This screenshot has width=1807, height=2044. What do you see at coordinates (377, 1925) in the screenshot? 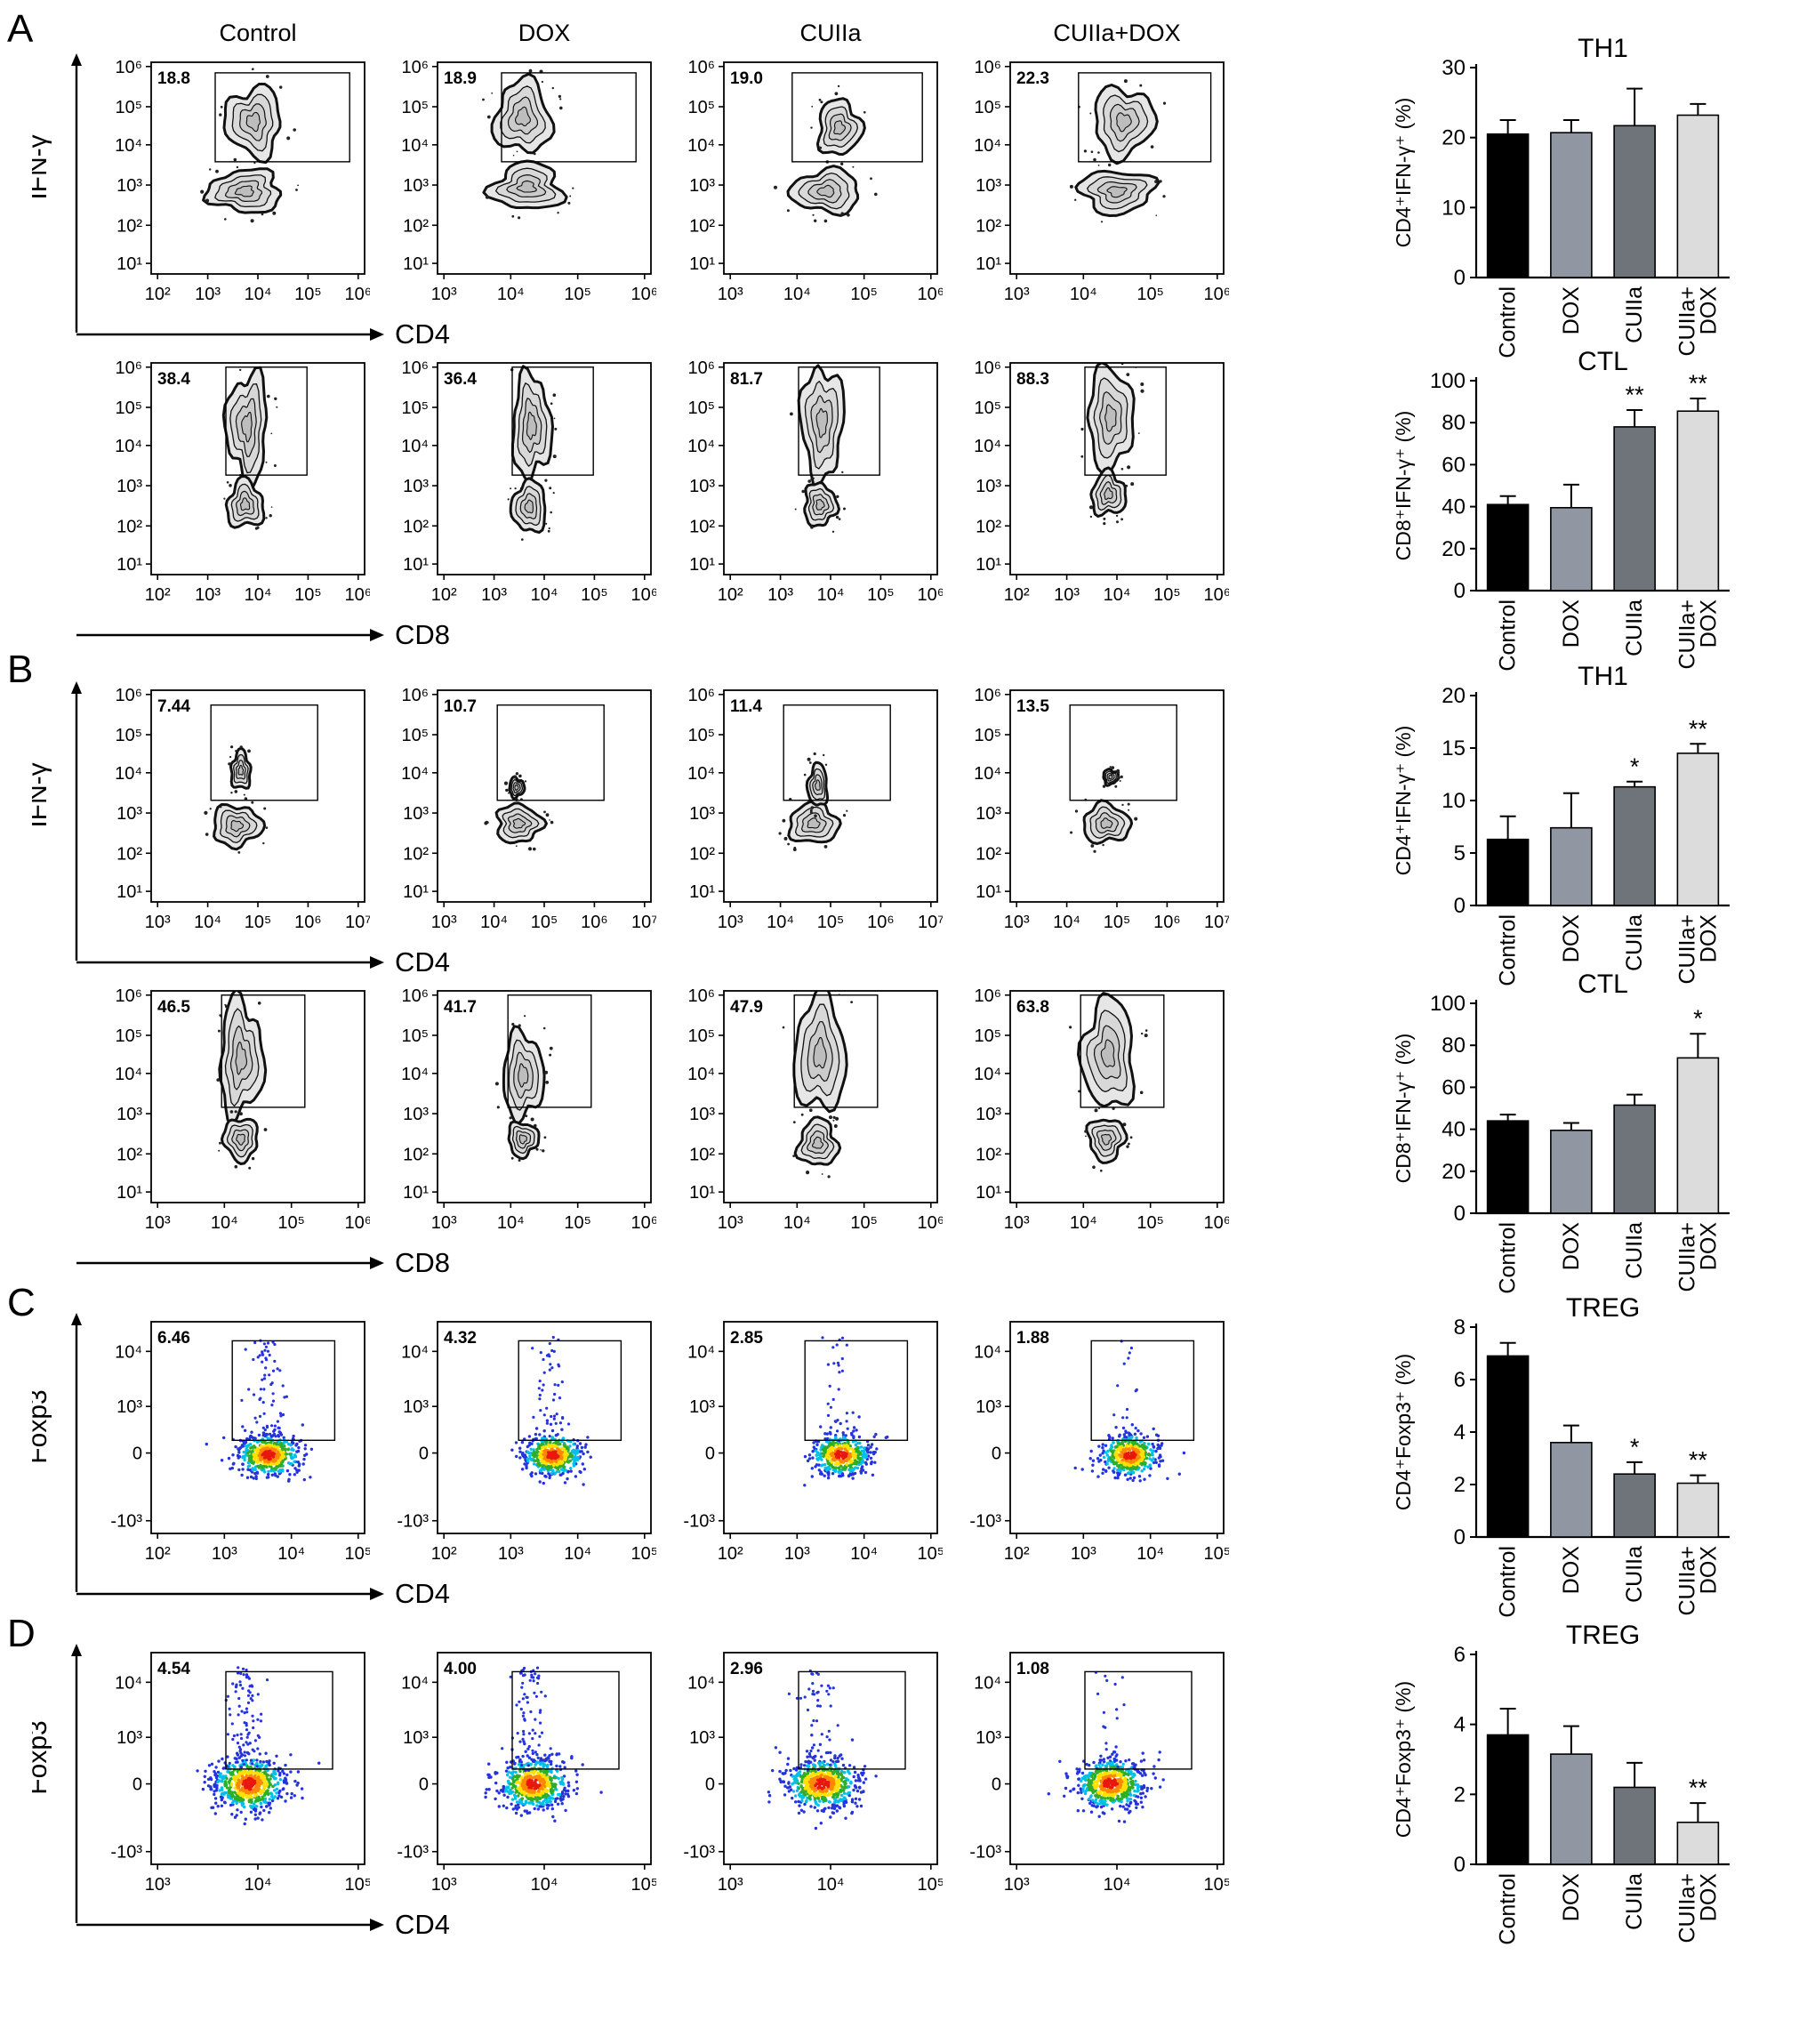
I see `arrow-right-icon` at bounding box center [377, 1925].